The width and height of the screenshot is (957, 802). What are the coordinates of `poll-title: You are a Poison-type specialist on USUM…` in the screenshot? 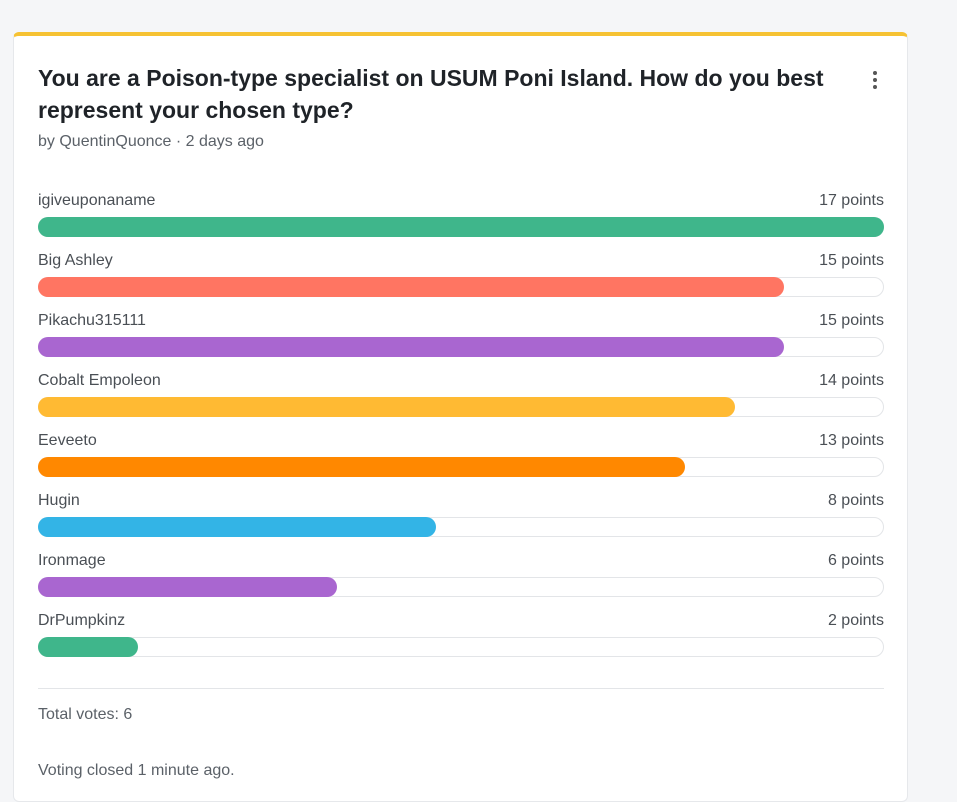 It's located at (431, 94).